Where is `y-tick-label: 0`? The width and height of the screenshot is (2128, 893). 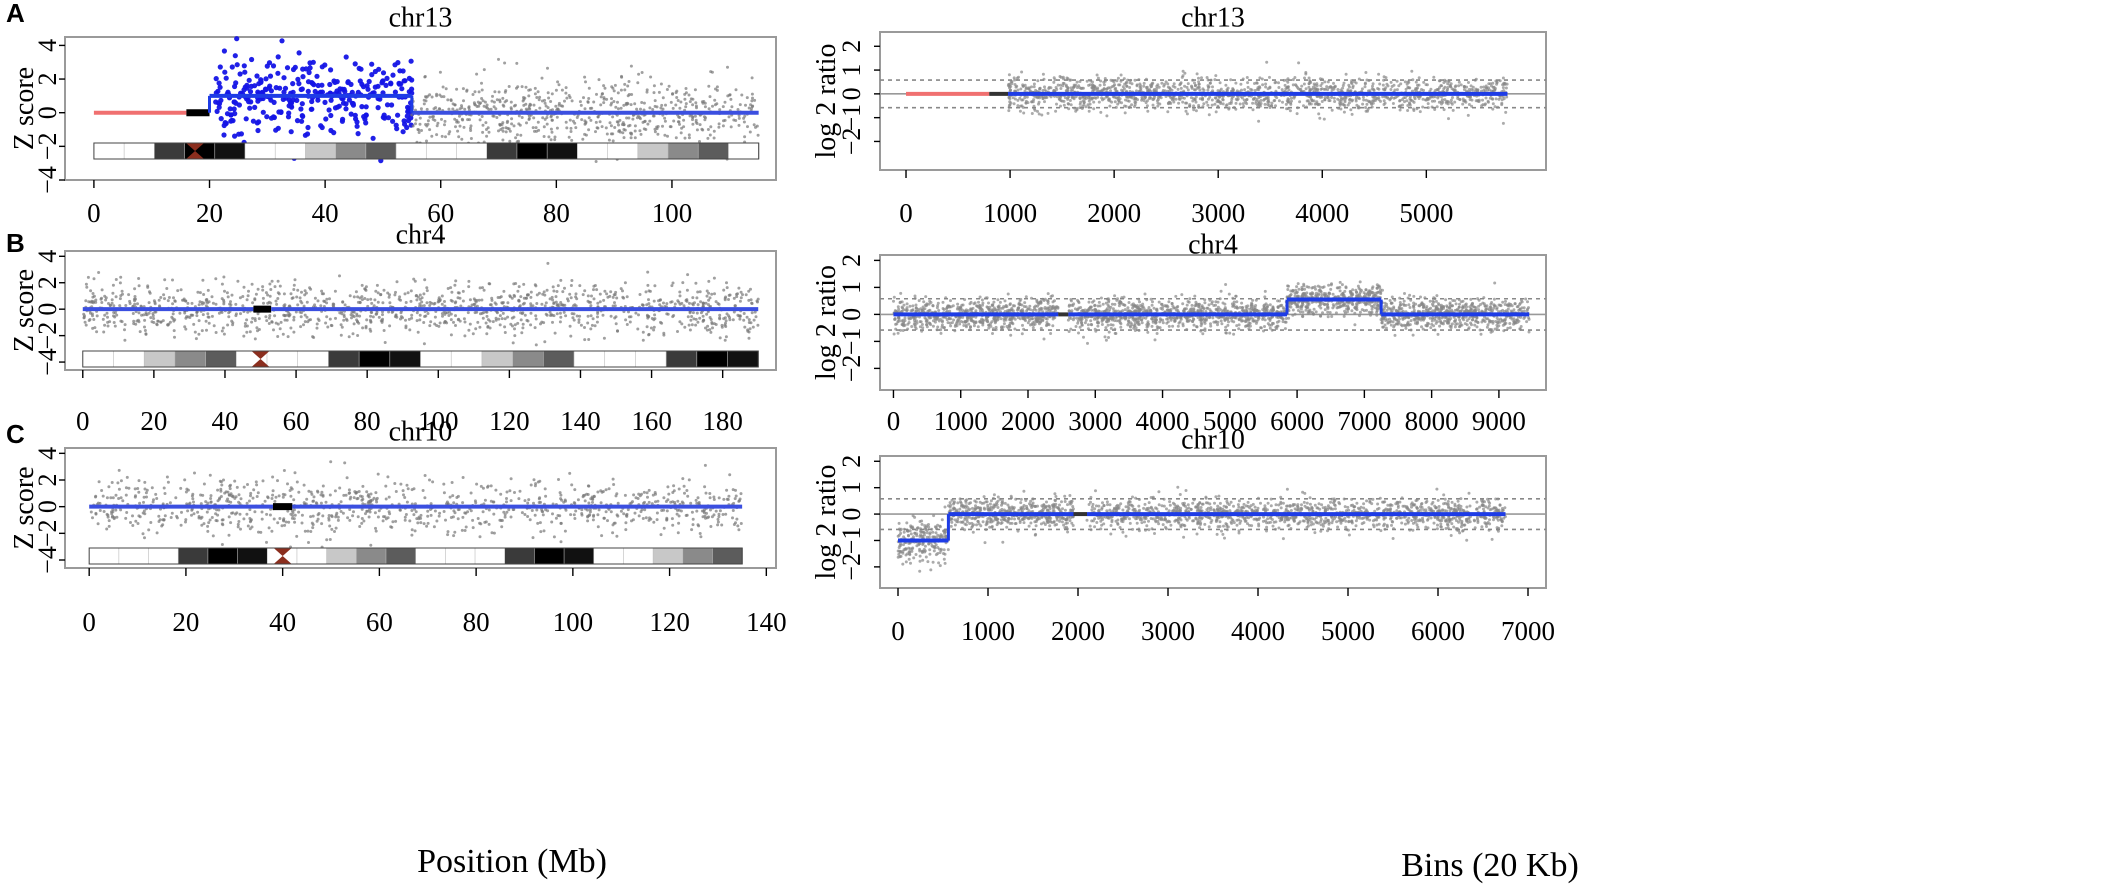
y-tick-label: 0 is located at coordinates (47, 309).